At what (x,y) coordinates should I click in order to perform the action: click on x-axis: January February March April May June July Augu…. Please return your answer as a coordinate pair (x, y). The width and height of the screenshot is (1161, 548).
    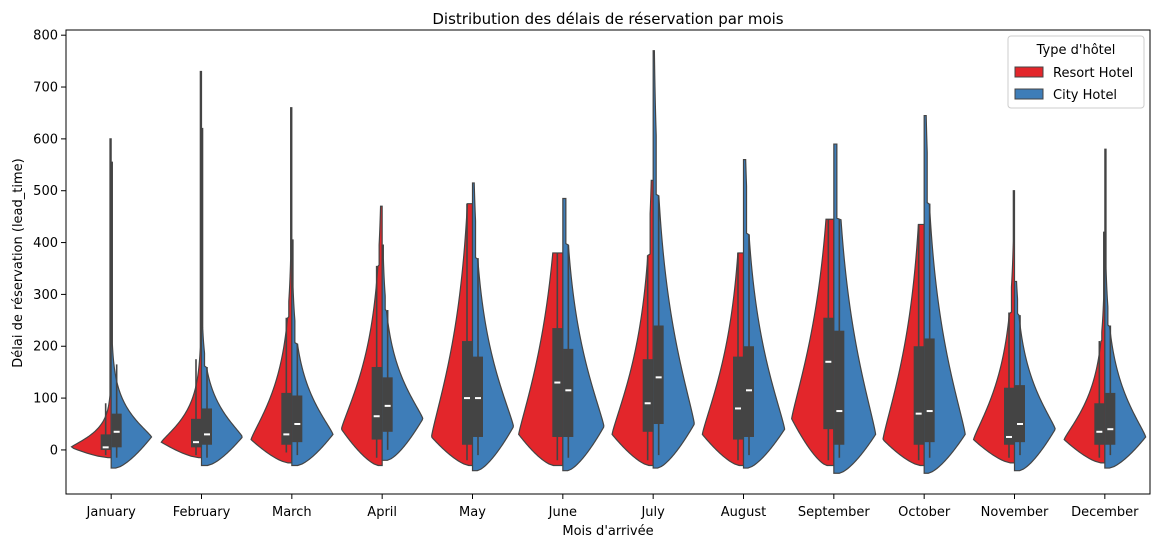
    Looking at the image, I should click on (612, 507).